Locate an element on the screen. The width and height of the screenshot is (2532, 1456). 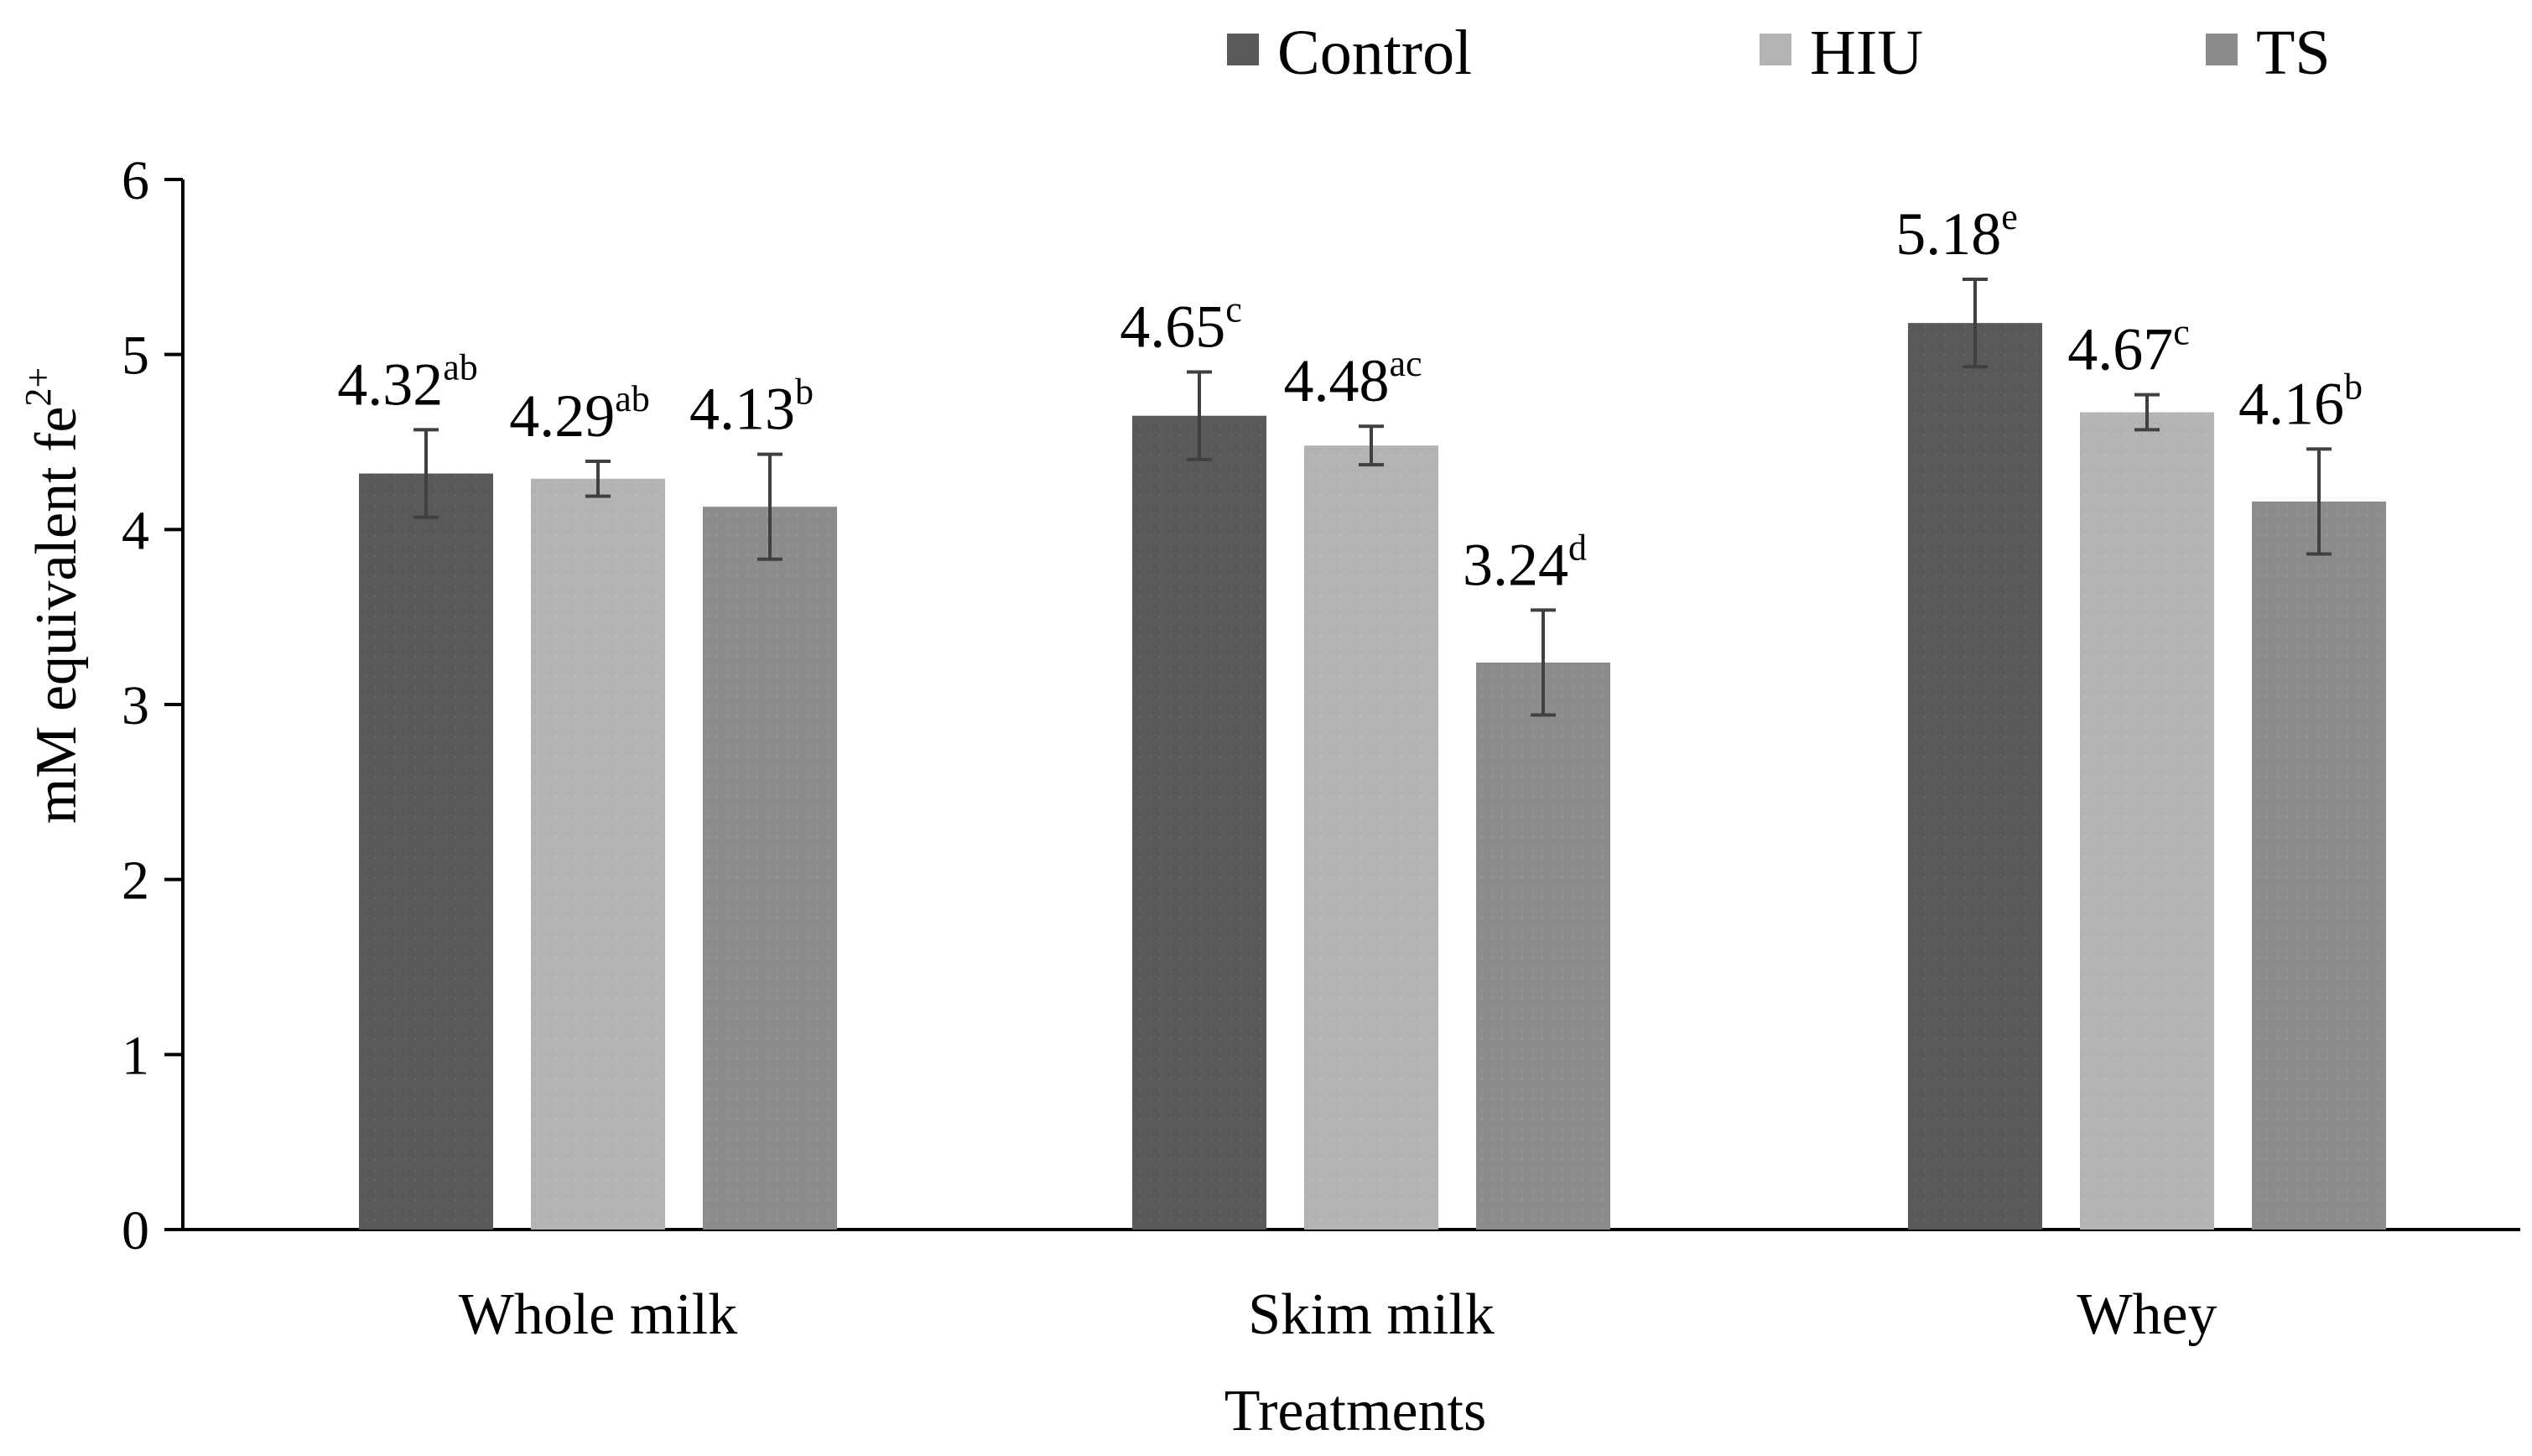
legend-label: HIU is located at coordinates (1867, 53).